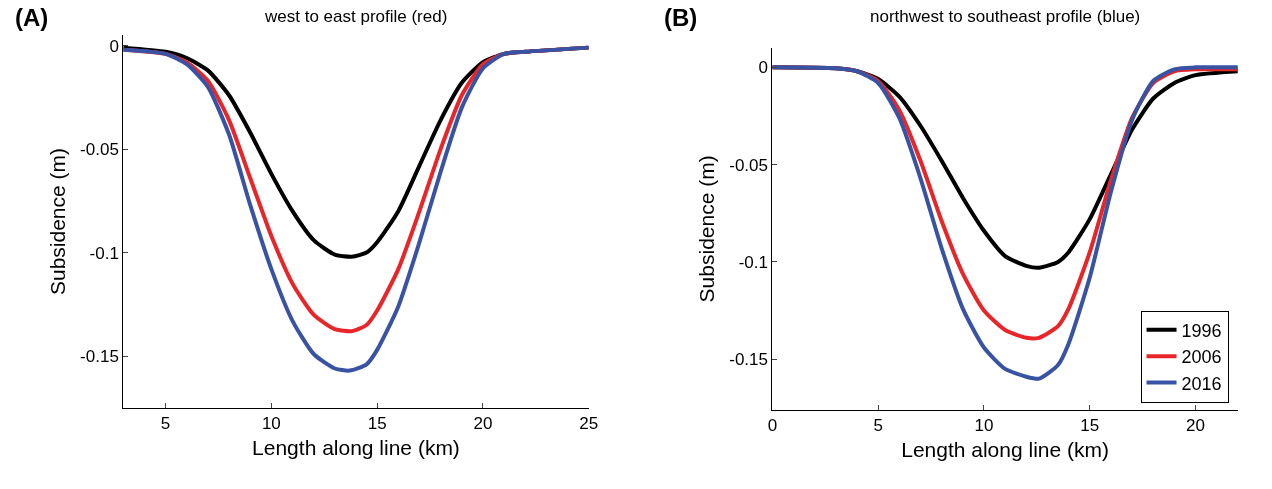 This screenshot has height=489, width=1272. I want to click on legend-label: 2016, so click(1201, 383).